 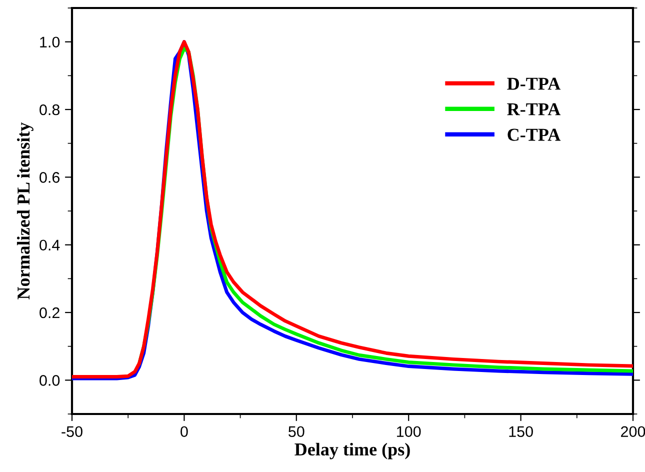 I want to click on y-tick-label: 0.8, so click(x=50, y=110).